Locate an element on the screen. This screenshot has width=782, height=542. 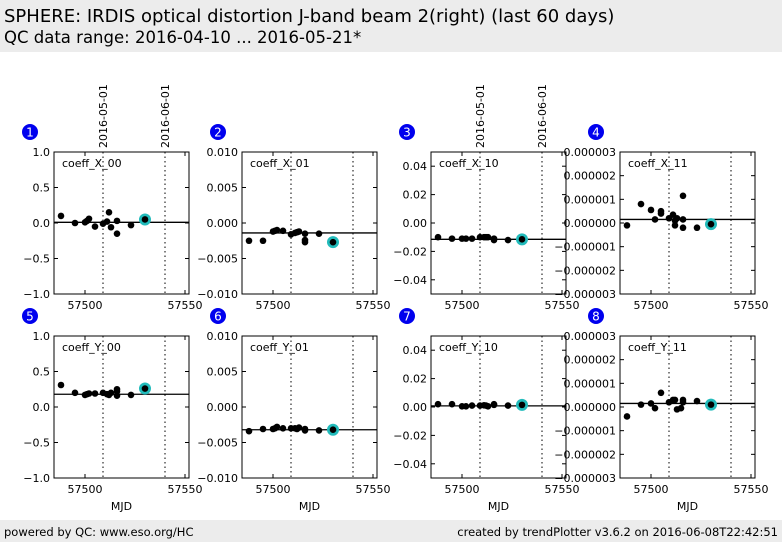
y-tick-label: 0.000 is located at coordinates (223, 407).